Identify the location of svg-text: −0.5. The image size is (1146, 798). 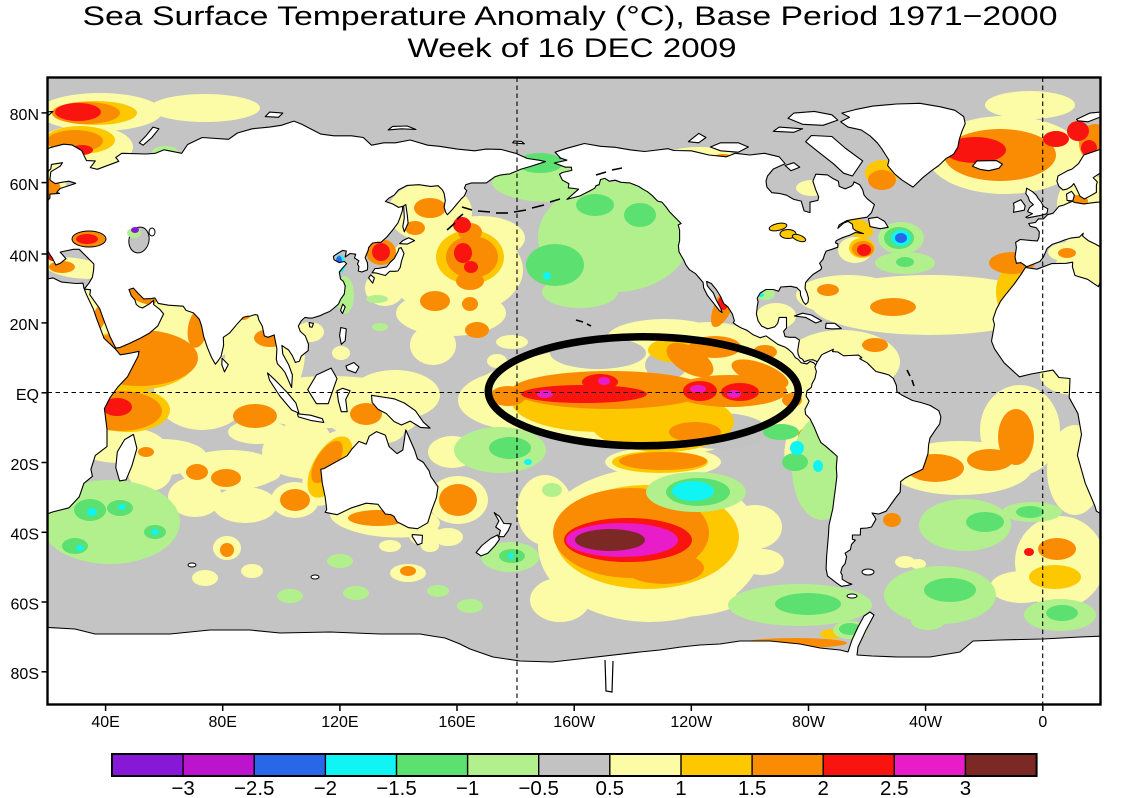
(538, 787).